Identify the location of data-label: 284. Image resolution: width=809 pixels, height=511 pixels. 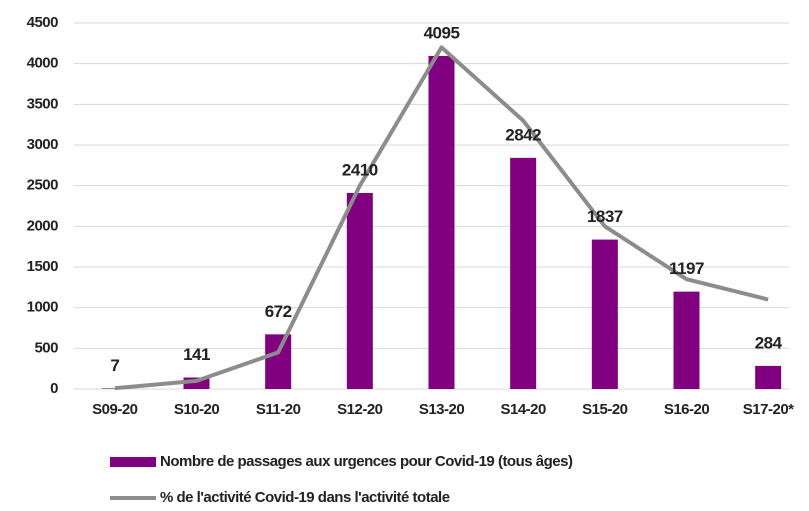
(769, 342).